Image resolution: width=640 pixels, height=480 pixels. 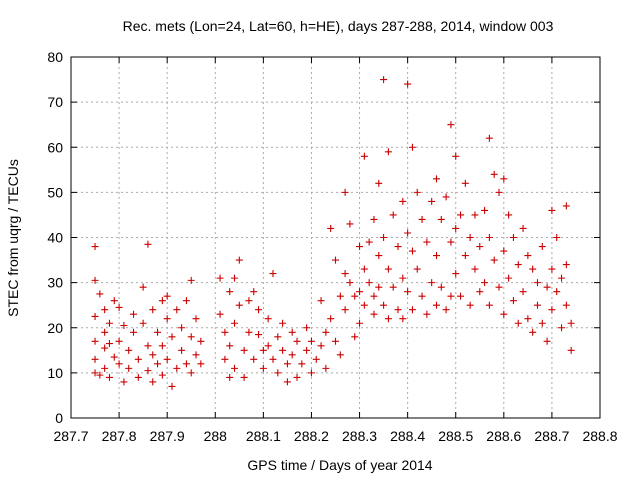 I want to click on x-tick-label: 288, so click(x=216, y=436).